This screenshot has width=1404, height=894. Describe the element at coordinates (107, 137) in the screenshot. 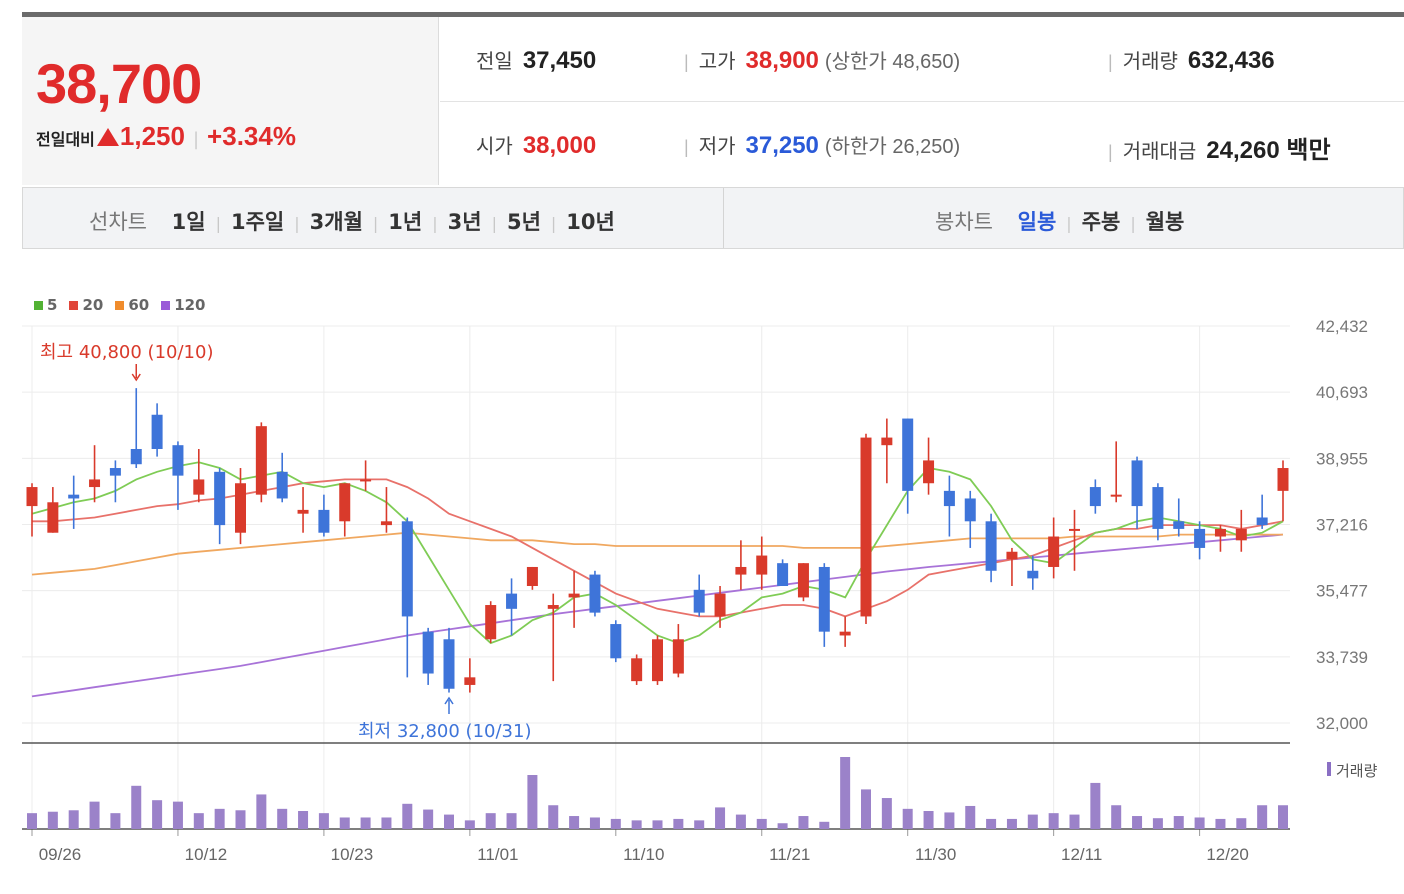

I see `up-triangle-icon` at that location.